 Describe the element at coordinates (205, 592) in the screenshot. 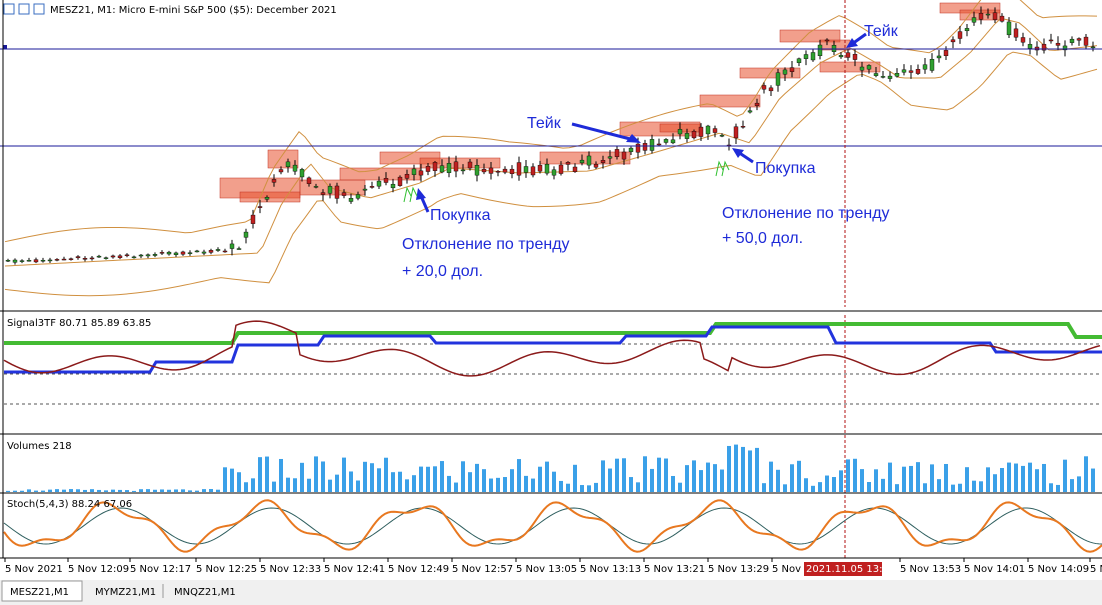

I see `tab: MNQZ21,M1` at that location.